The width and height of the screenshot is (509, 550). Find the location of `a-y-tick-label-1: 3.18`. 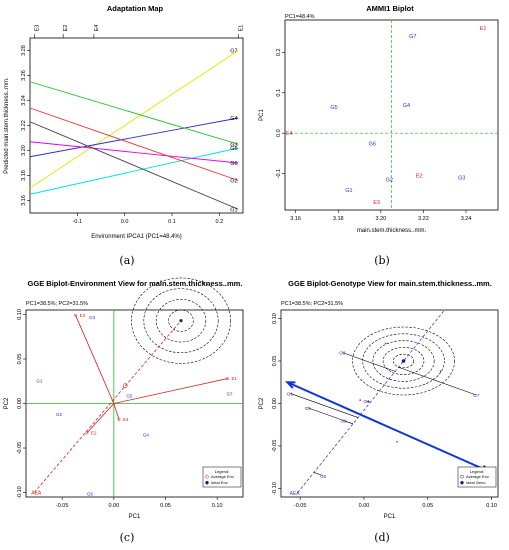

a-y-tick-label-1: 3.18 is located at coordinates (24, 175).